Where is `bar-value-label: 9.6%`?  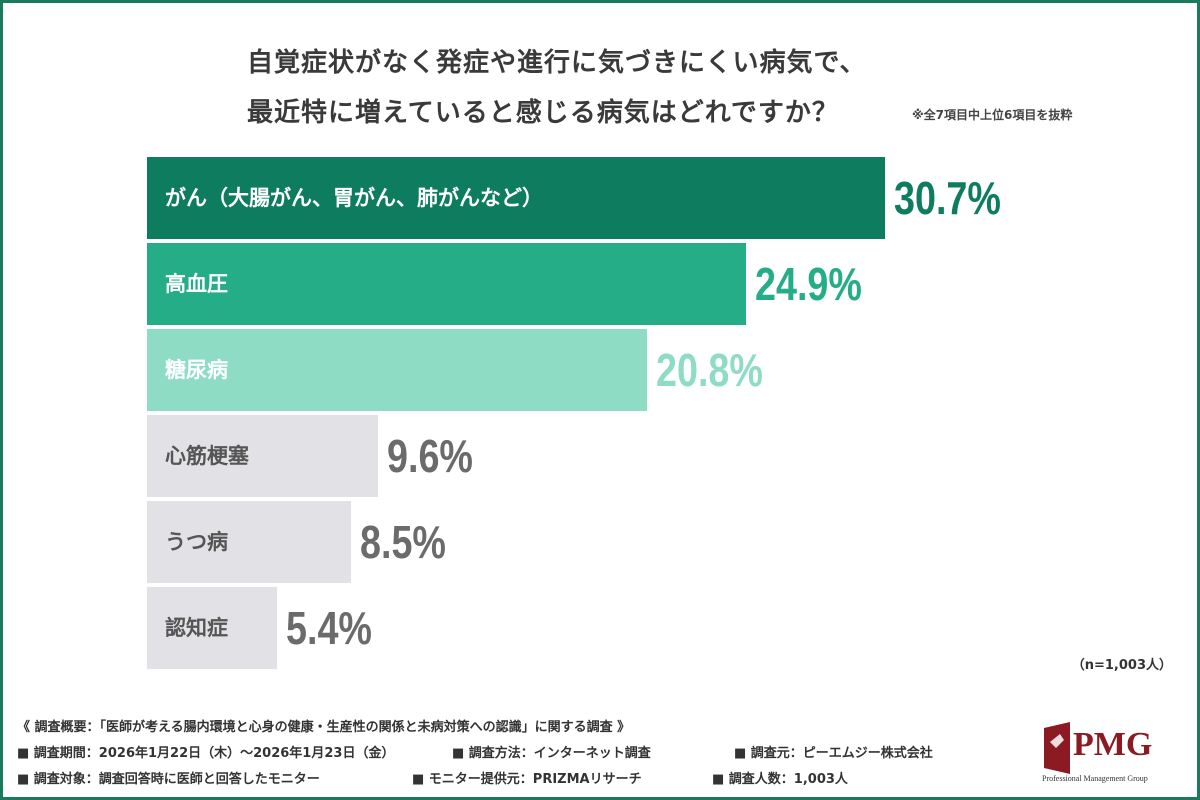 bar-value-label: 9.6% is located at coordinates (429, 456).